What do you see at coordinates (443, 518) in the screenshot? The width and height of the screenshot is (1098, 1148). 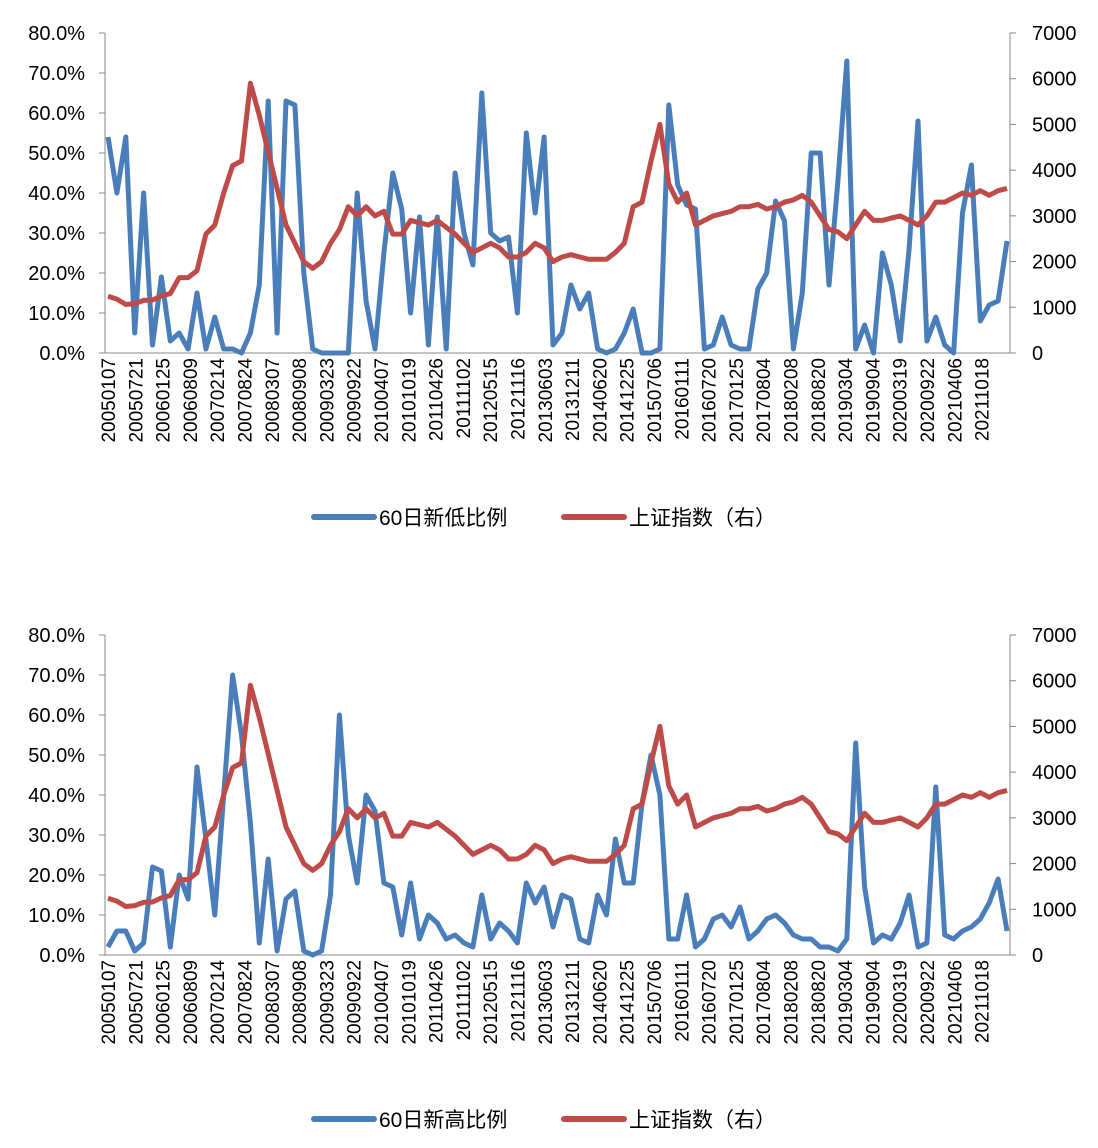 I see `legend-label-ratio: 60日新低比例` at bounding box center [443, 518].